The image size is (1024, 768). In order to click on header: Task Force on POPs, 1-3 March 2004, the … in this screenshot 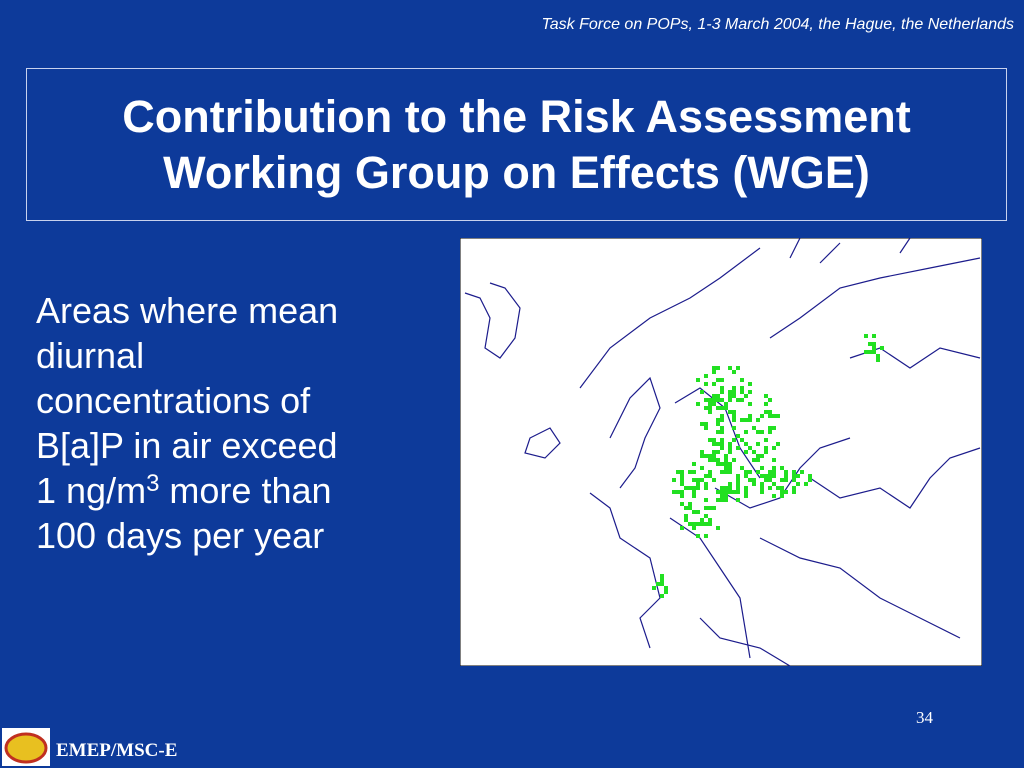, I will do `click(777, 24)`.